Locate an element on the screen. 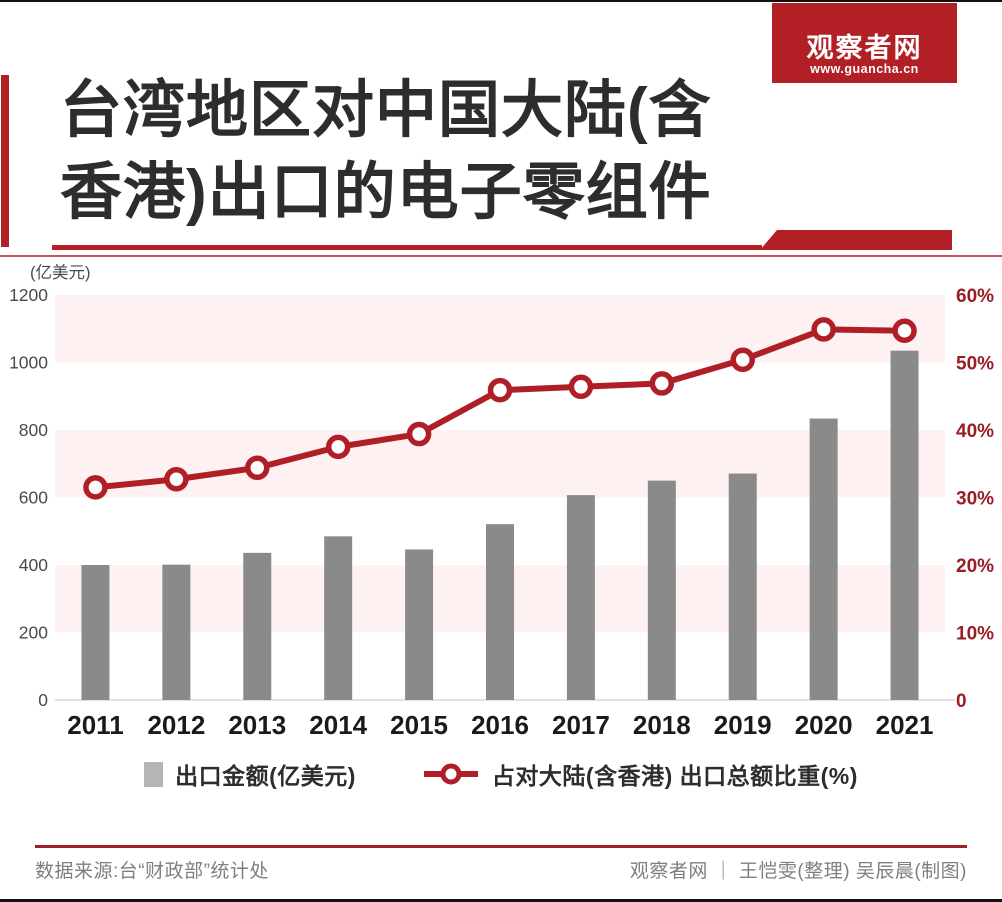 The height and width of the screenshot is (902, 1002). y-axis-tick-label: 0 is located at coordinates (43, 700).